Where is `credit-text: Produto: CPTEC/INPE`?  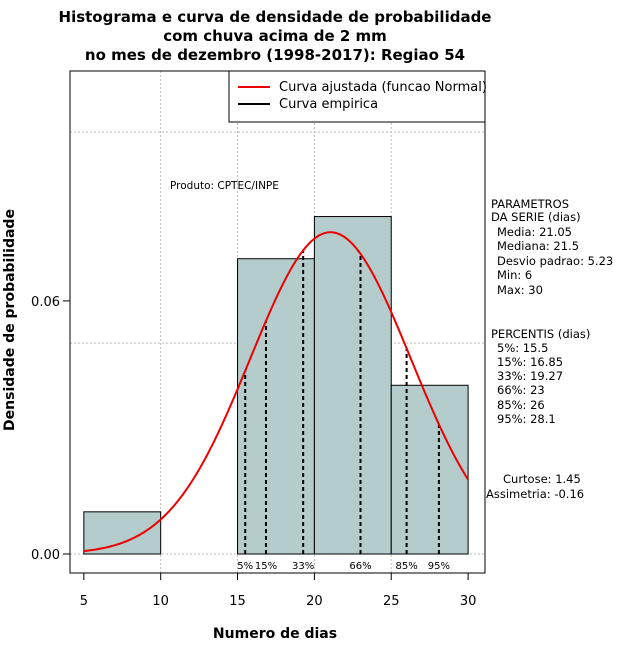 credit-text: Produto: CPTEC/INPE is located at coordinates (224, 186).